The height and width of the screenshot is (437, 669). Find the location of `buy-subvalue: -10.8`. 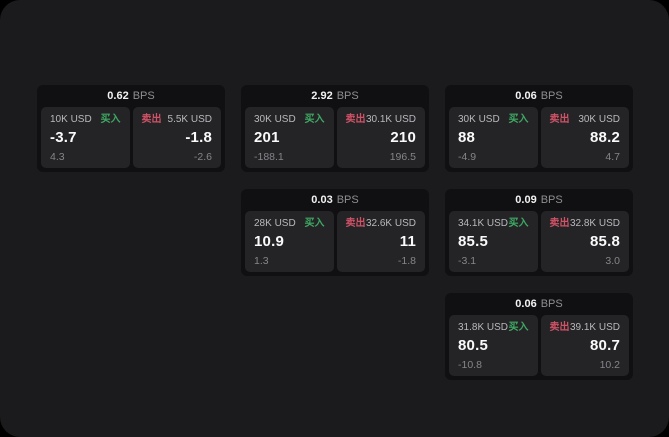

buy-subvalue: -10.8 is located at coordinates (470, 365).